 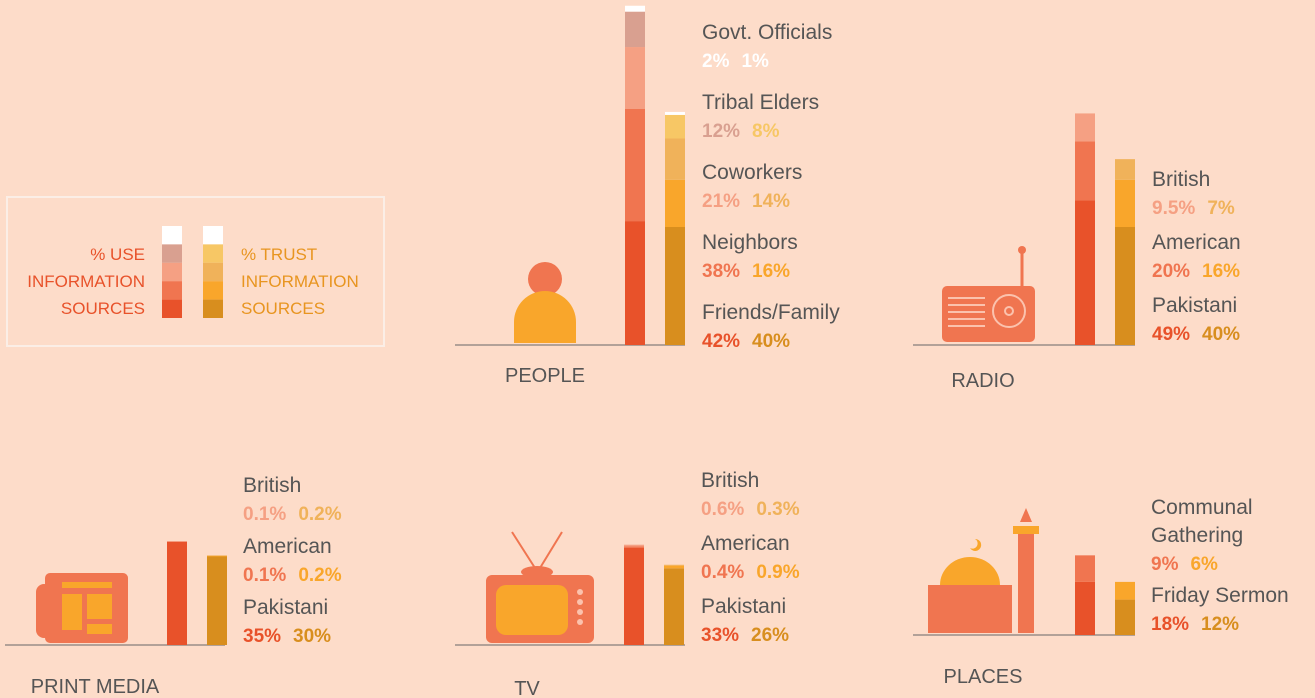 I want to click on series-label: Coworkers 21% 14%, so click(x=802, y=188).